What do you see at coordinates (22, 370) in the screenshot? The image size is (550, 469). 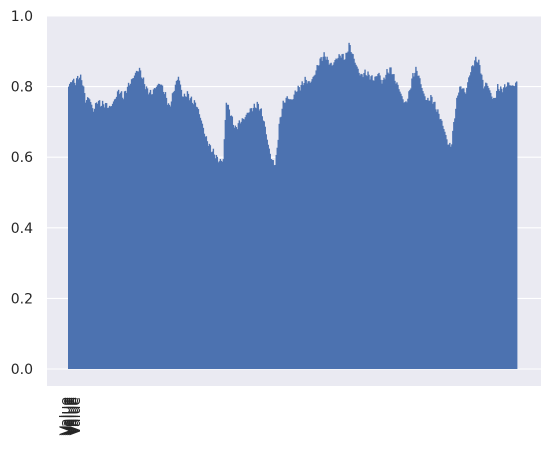 I see `y-tick-label: 0.0` at bounding box center [22, 370].